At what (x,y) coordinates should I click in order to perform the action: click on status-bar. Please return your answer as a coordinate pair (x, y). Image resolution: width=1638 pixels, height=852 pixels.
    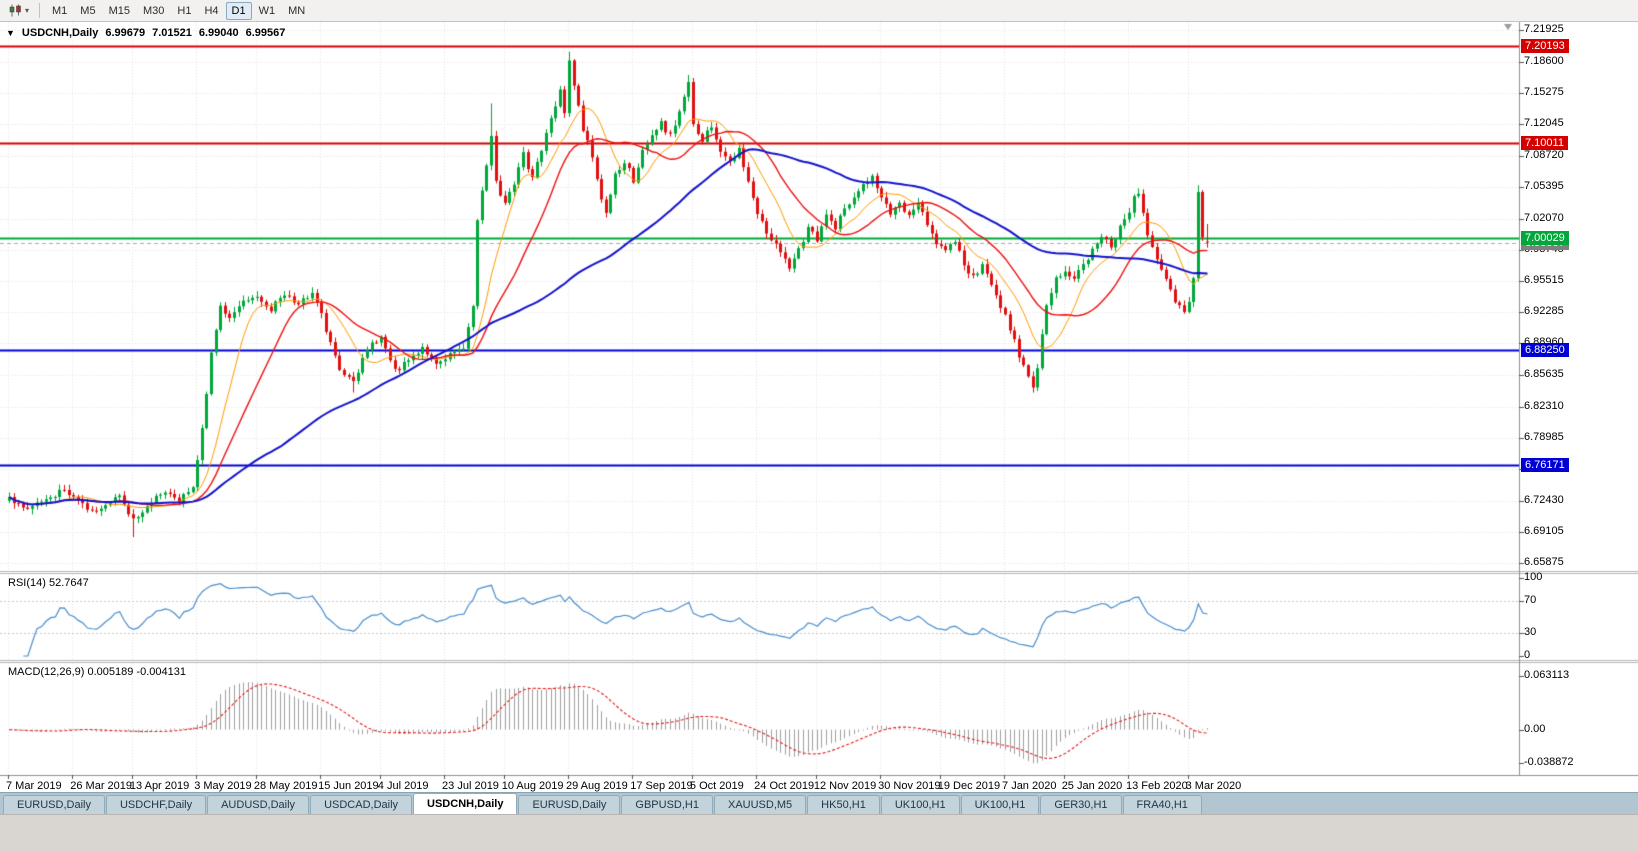
    Looking at the image, I should click on (819, 833).